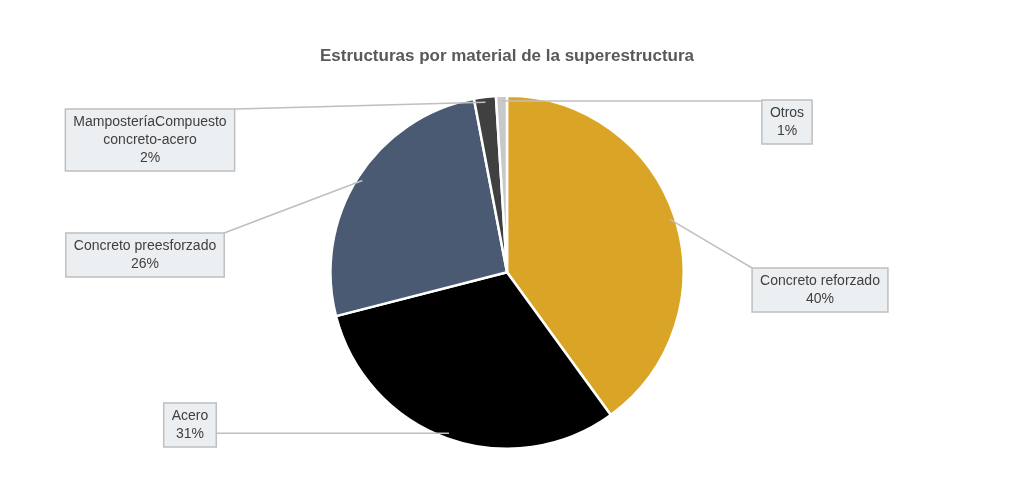  What do you see at coordinates (507, 55) in the screenshot?
I see `chart-title: Estructuras por material de la superestructura` at bounding box center [507, 55].